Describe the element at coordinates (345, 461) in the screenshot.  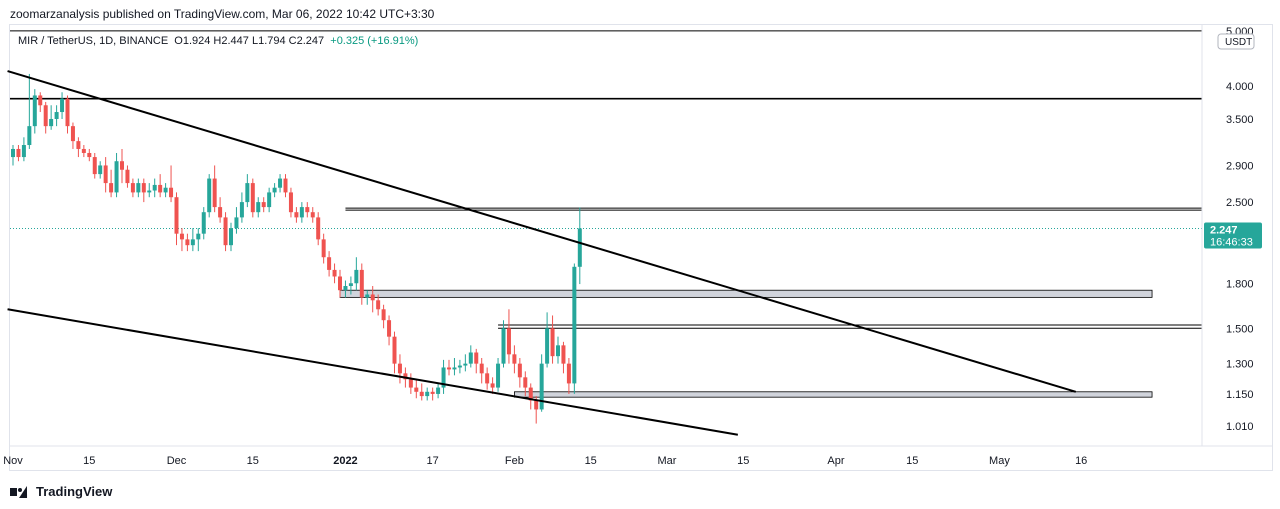
I see `x-tick-label: 2022` at that location.